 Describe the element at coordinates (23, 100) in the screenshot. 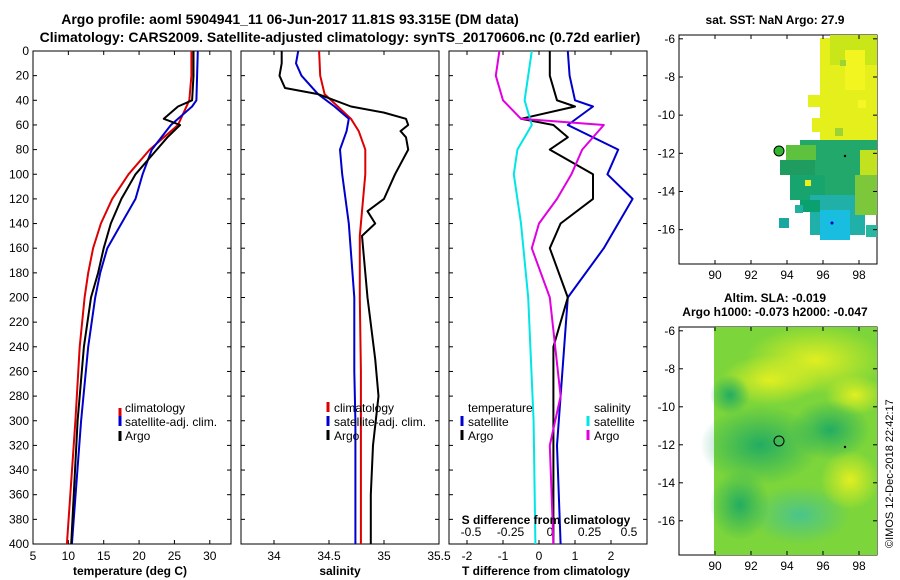

I see `ytick-label: 40` at that location.